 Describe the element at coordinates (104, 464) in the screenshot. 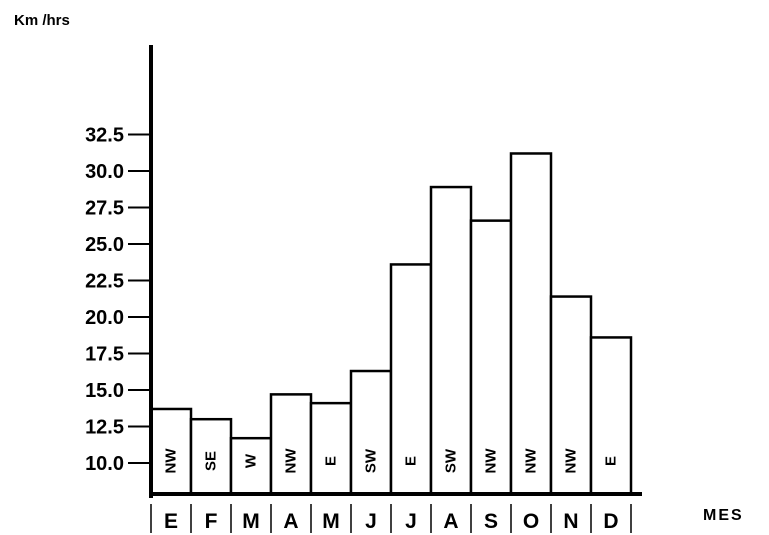

I see `y-tick-label: 10.0` at that location.